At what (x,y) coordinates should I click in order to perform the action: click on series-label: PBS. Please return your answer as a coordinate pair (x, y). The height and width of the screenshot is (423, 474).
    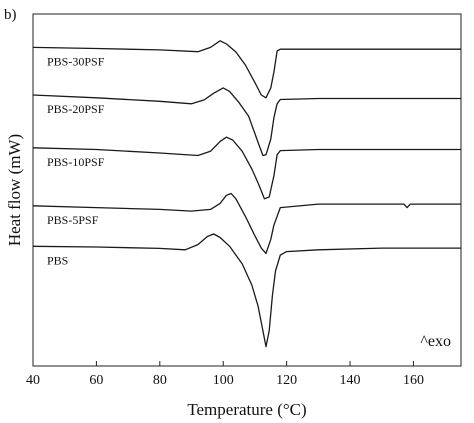
    Looking at the image, I should click on (57, 260).